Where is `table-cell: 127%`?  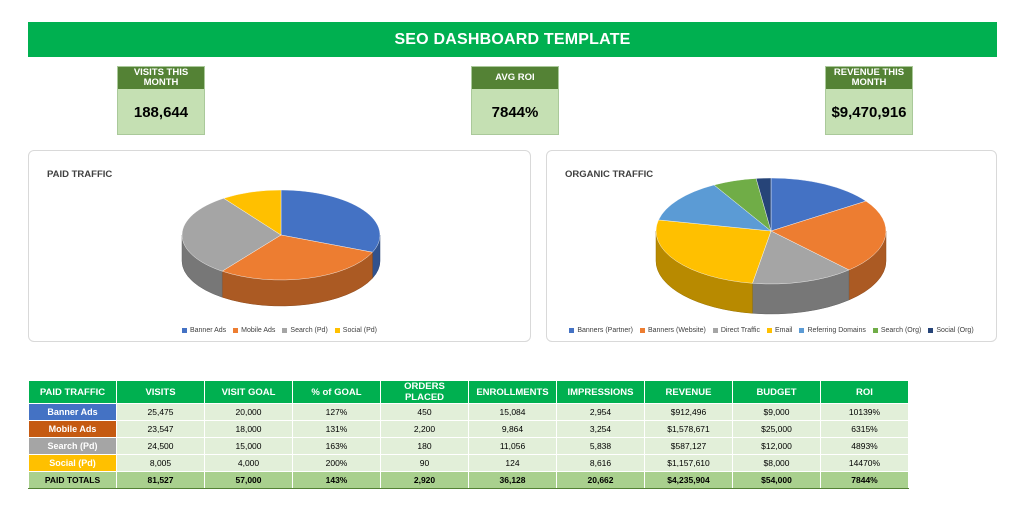 table-cell: 127% is located at coordinates (336, 412).